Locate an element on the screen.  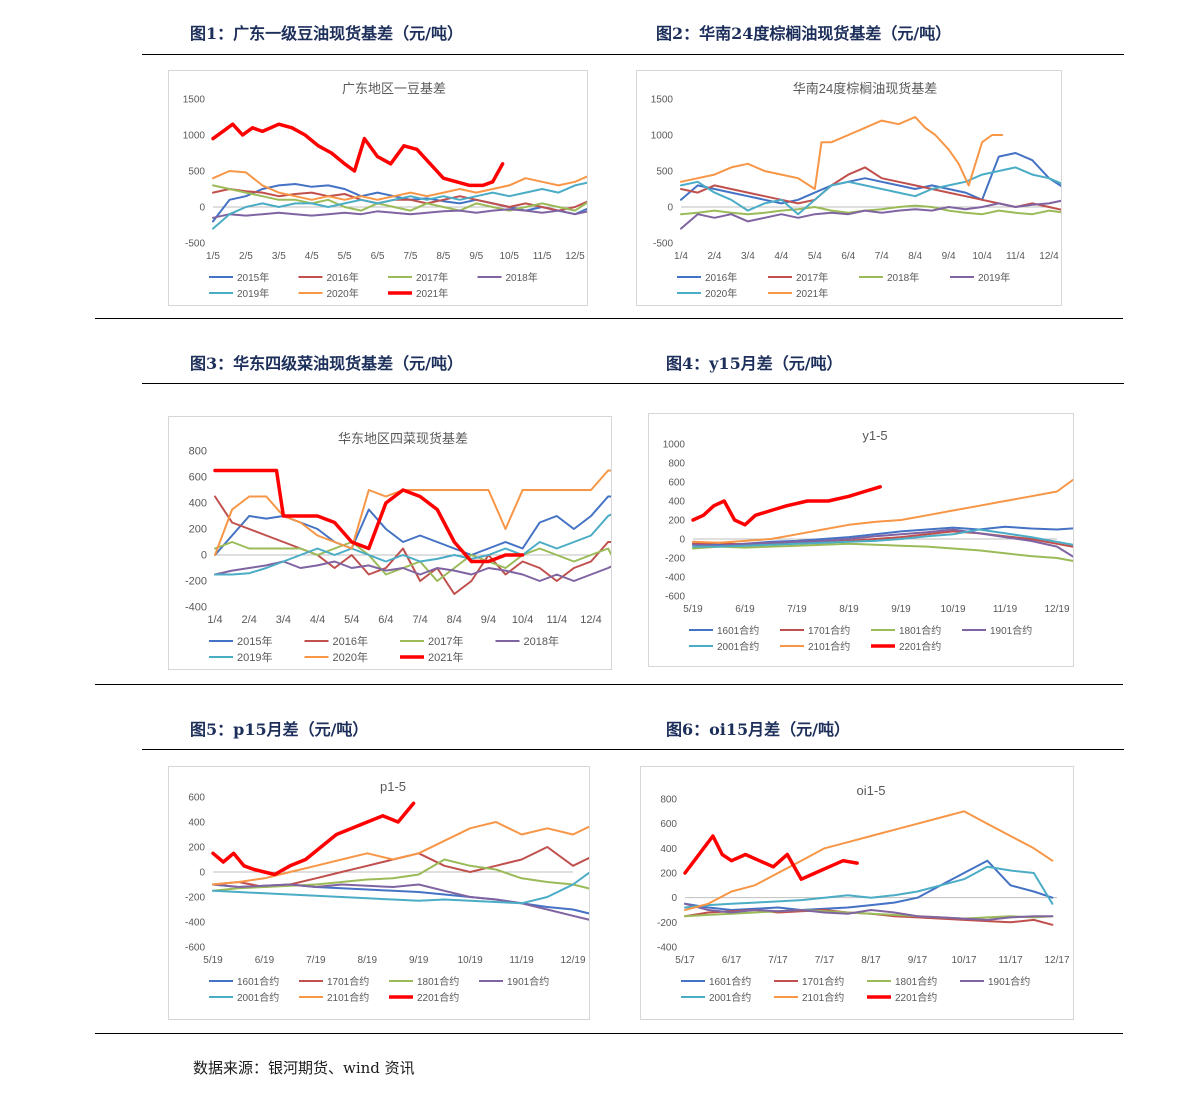
x-tick-label: 8/19 is located at coordinates (368, 960).